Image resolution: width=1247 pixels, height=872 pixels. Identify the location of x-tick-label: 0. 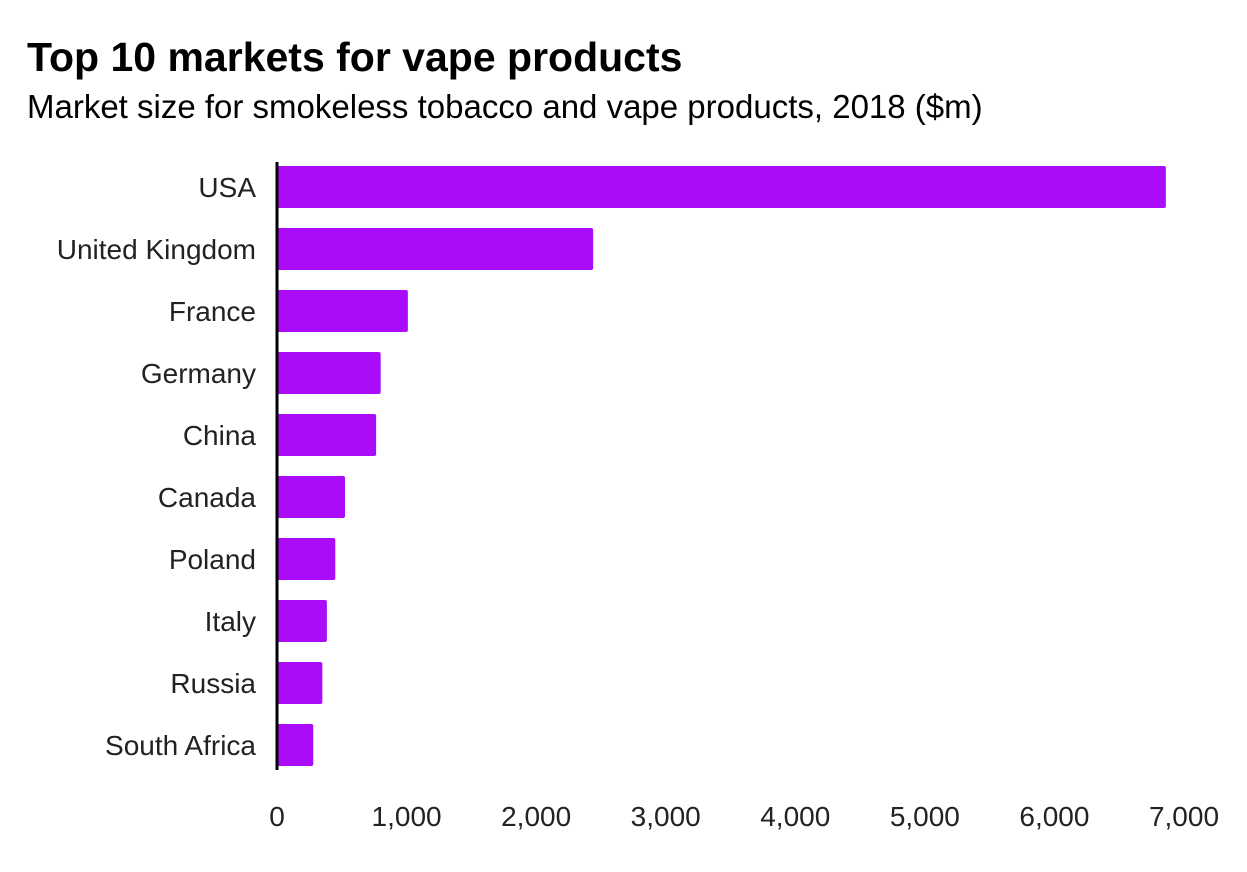
(277, 816).